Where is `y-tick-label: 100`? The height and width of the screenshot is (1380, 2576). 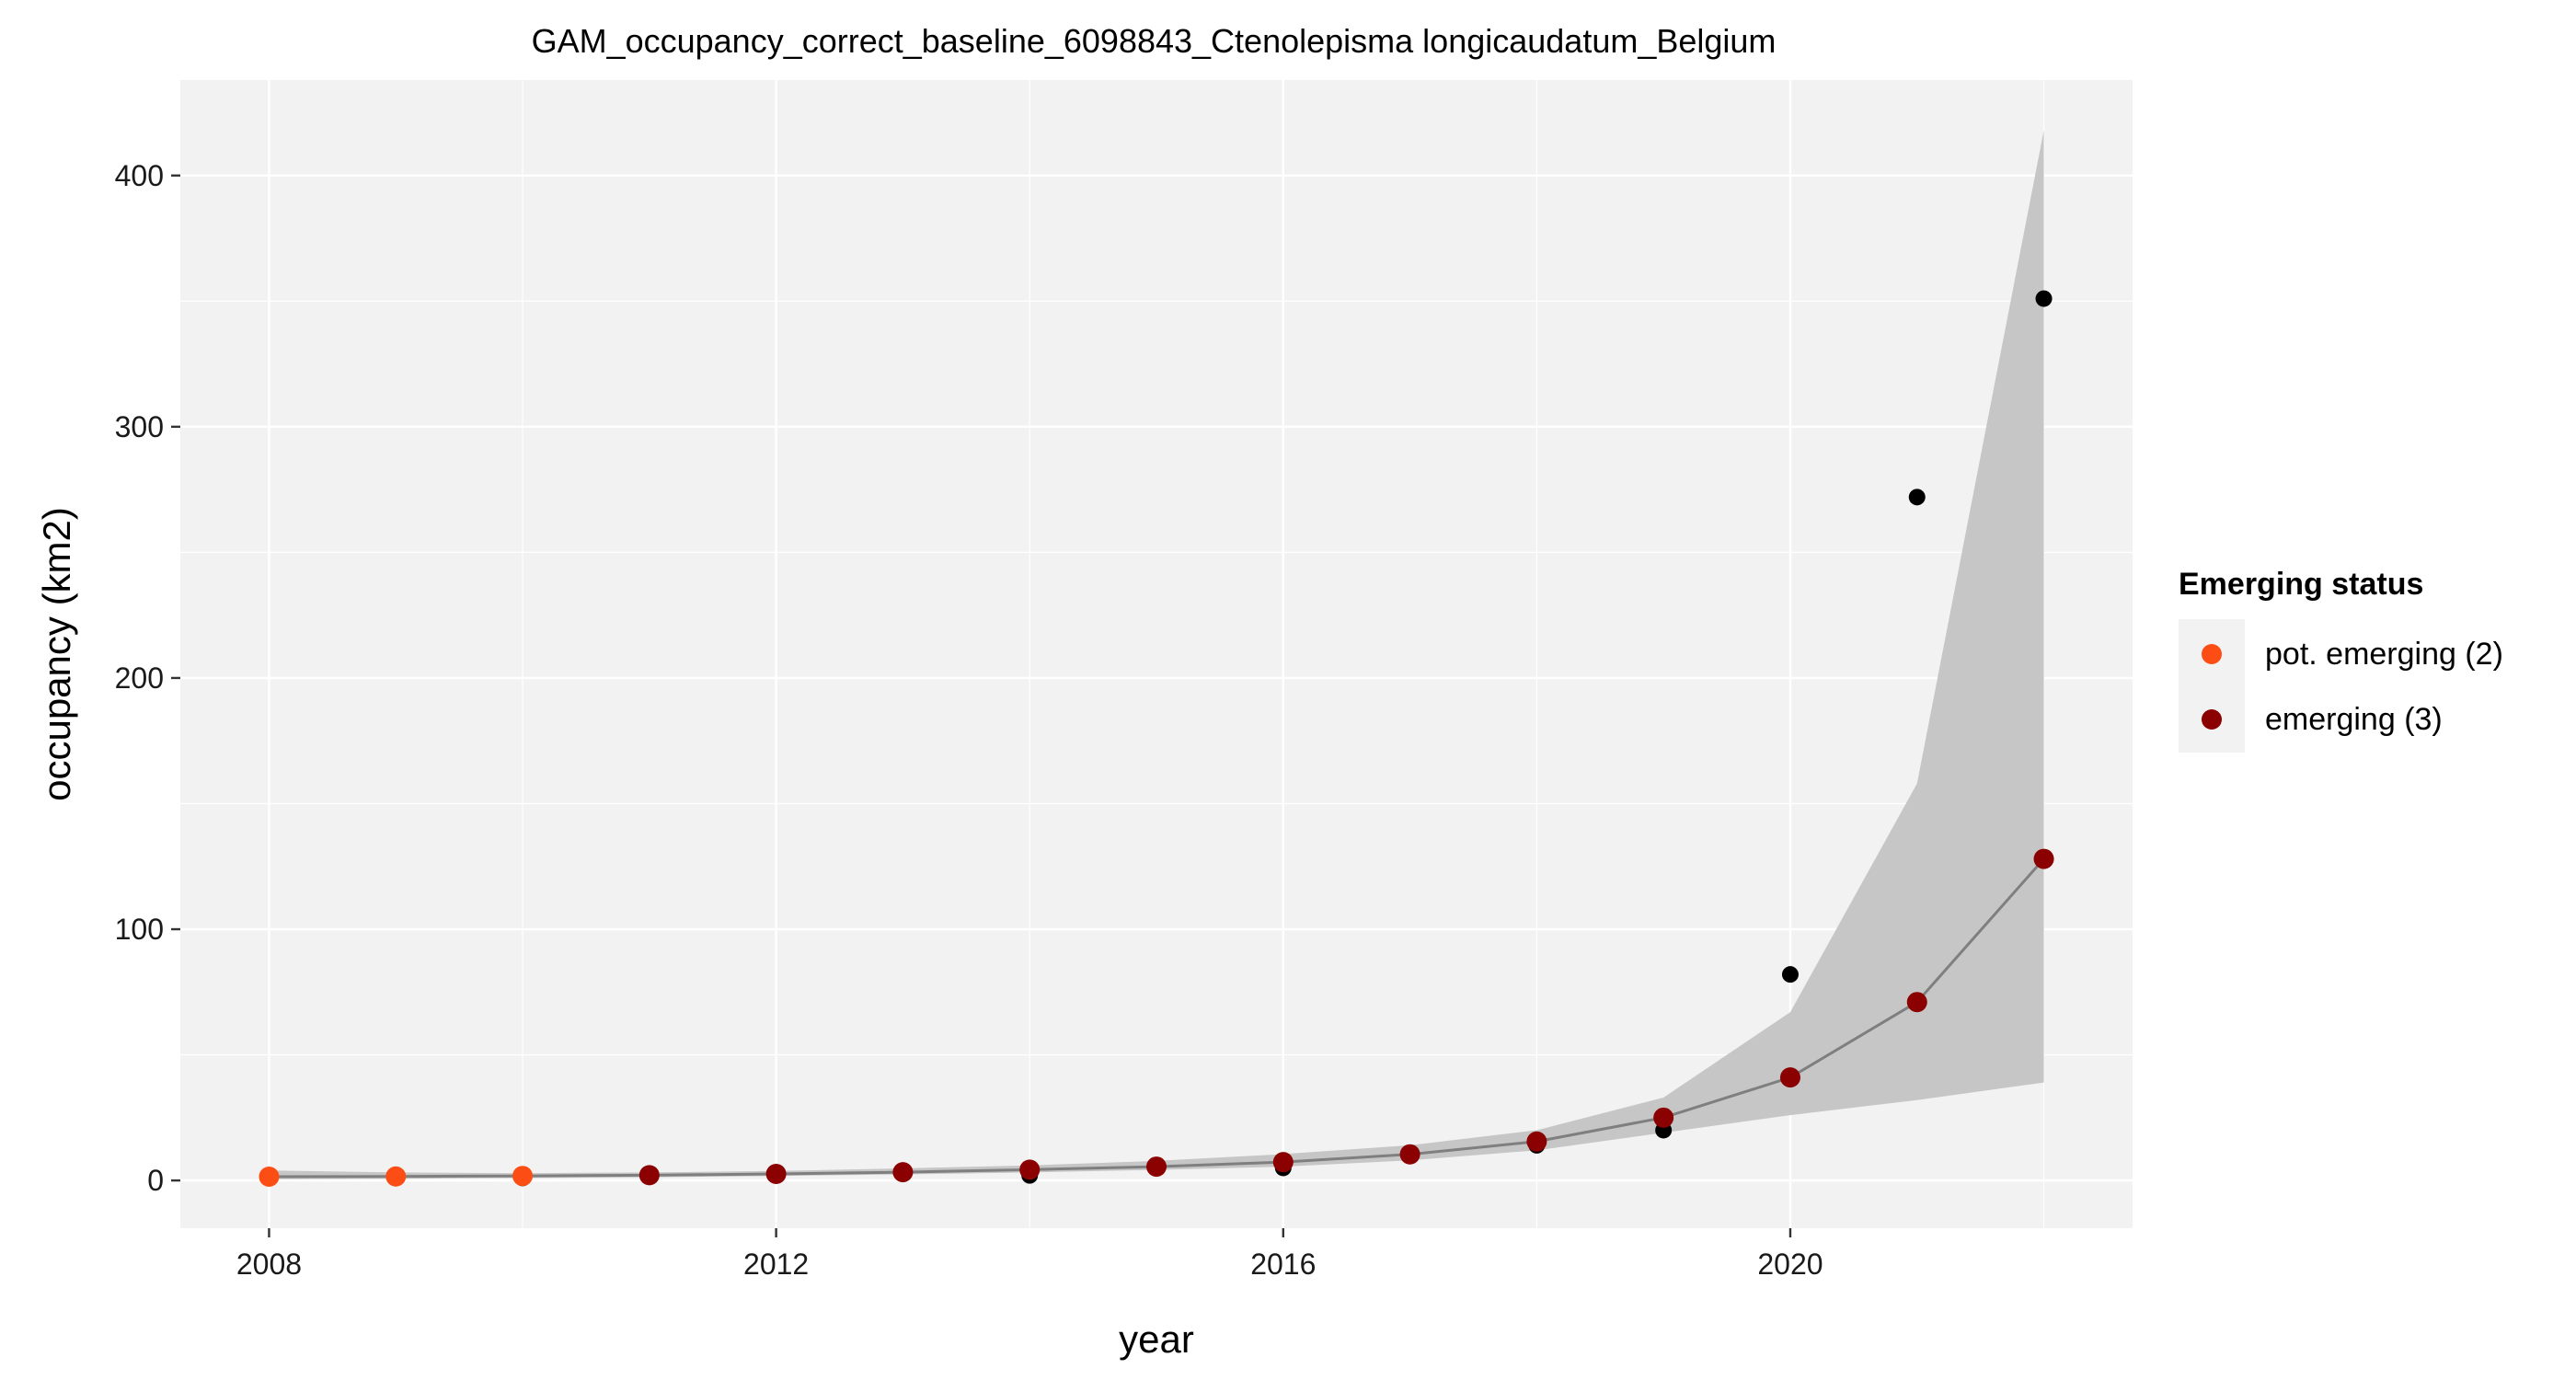
y-tick-label: 100 is located at coordinates (139, 929).